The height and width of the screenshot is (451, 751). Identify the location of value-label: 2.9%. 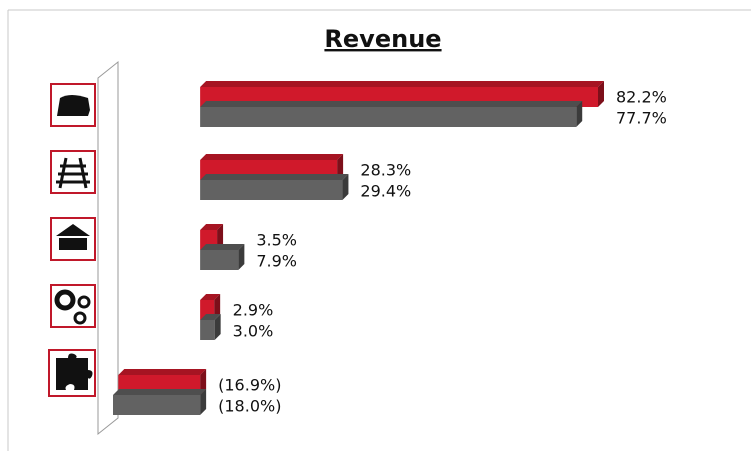
(253, 310).